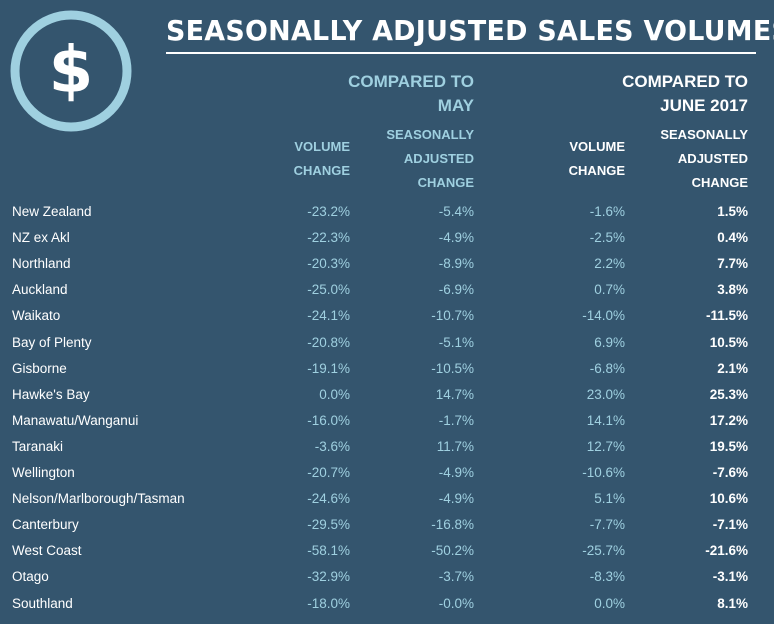 Image resolution: width=774 pixels, height=624 pixels. What do you see at coordinates (328, 420) in the screenshot?
I see `table-cell: -16.0%` at bounding box center [328, 420].